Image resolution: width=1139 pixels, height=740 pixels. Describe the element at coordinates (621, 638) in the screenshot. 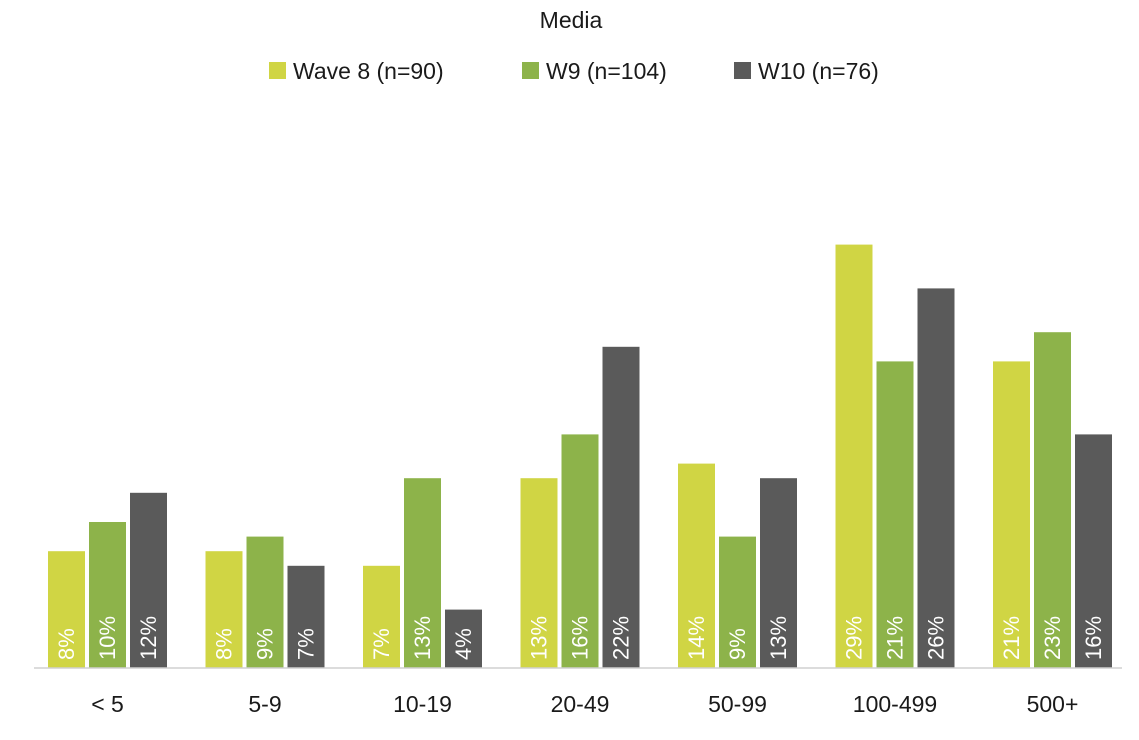

I see `data-label: 22%` at that location.